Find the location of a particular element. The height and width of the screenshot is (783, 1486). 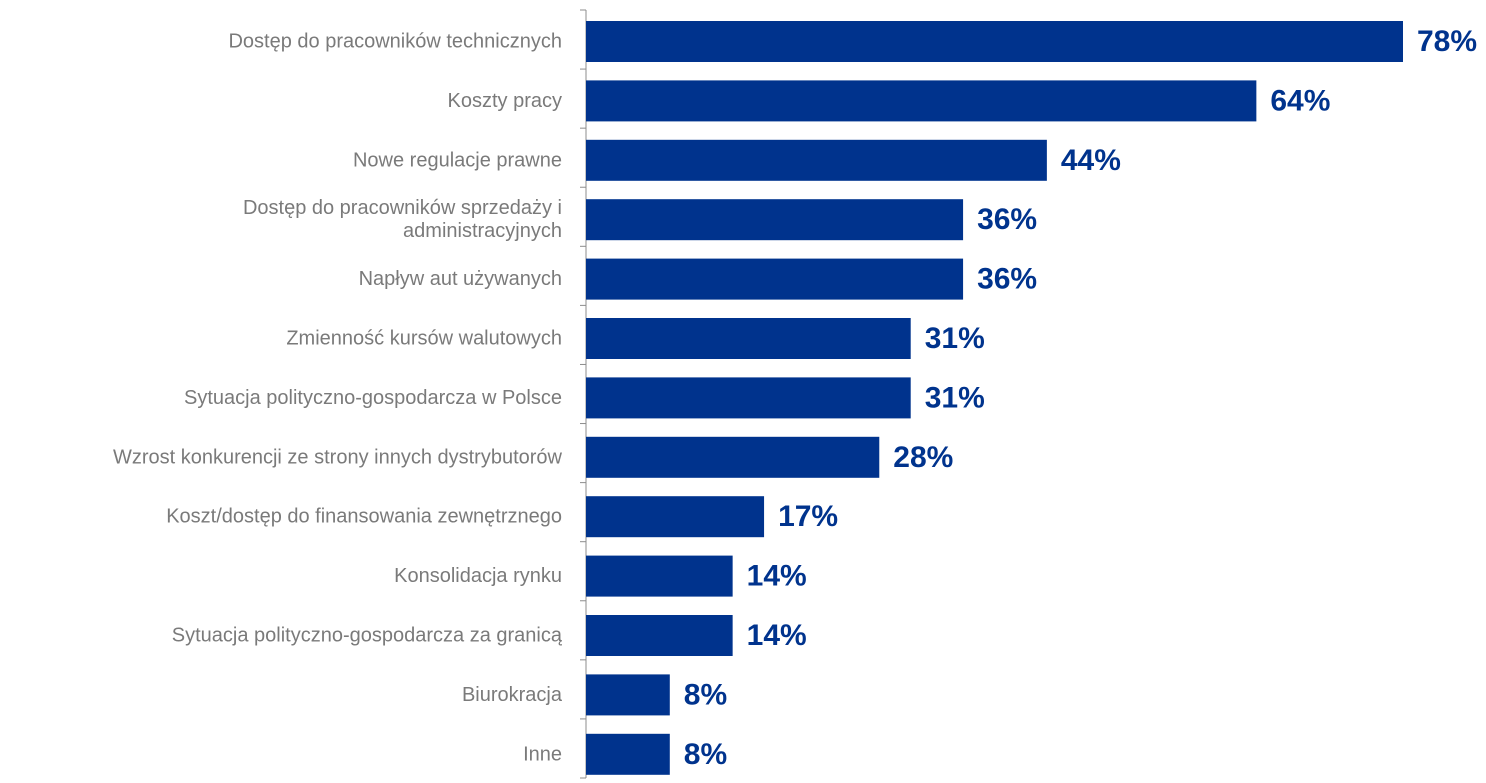

category-label: Dostęp do pracowników technicznych is located at coordinates (395, 42).